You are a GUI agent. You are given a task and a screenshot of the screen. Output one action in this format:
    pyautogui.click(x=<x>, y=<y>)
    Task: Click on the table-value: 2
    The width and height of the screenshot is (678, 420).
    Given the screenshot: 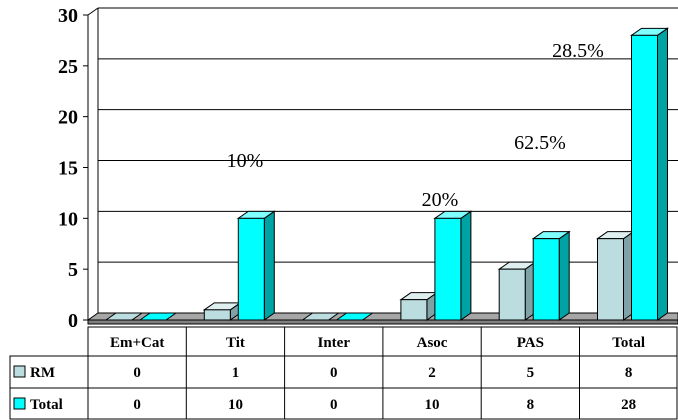 What is the action you would take?
    pyautogui.click(x=432, y=373)
    